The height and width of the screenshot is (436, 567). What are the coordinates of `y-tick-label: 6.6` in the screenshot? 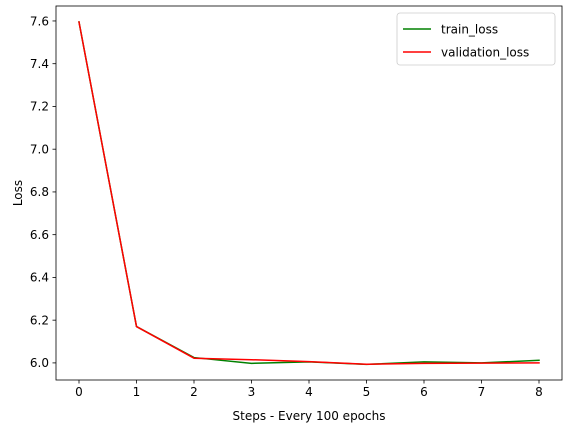 It's located at (39, 235).